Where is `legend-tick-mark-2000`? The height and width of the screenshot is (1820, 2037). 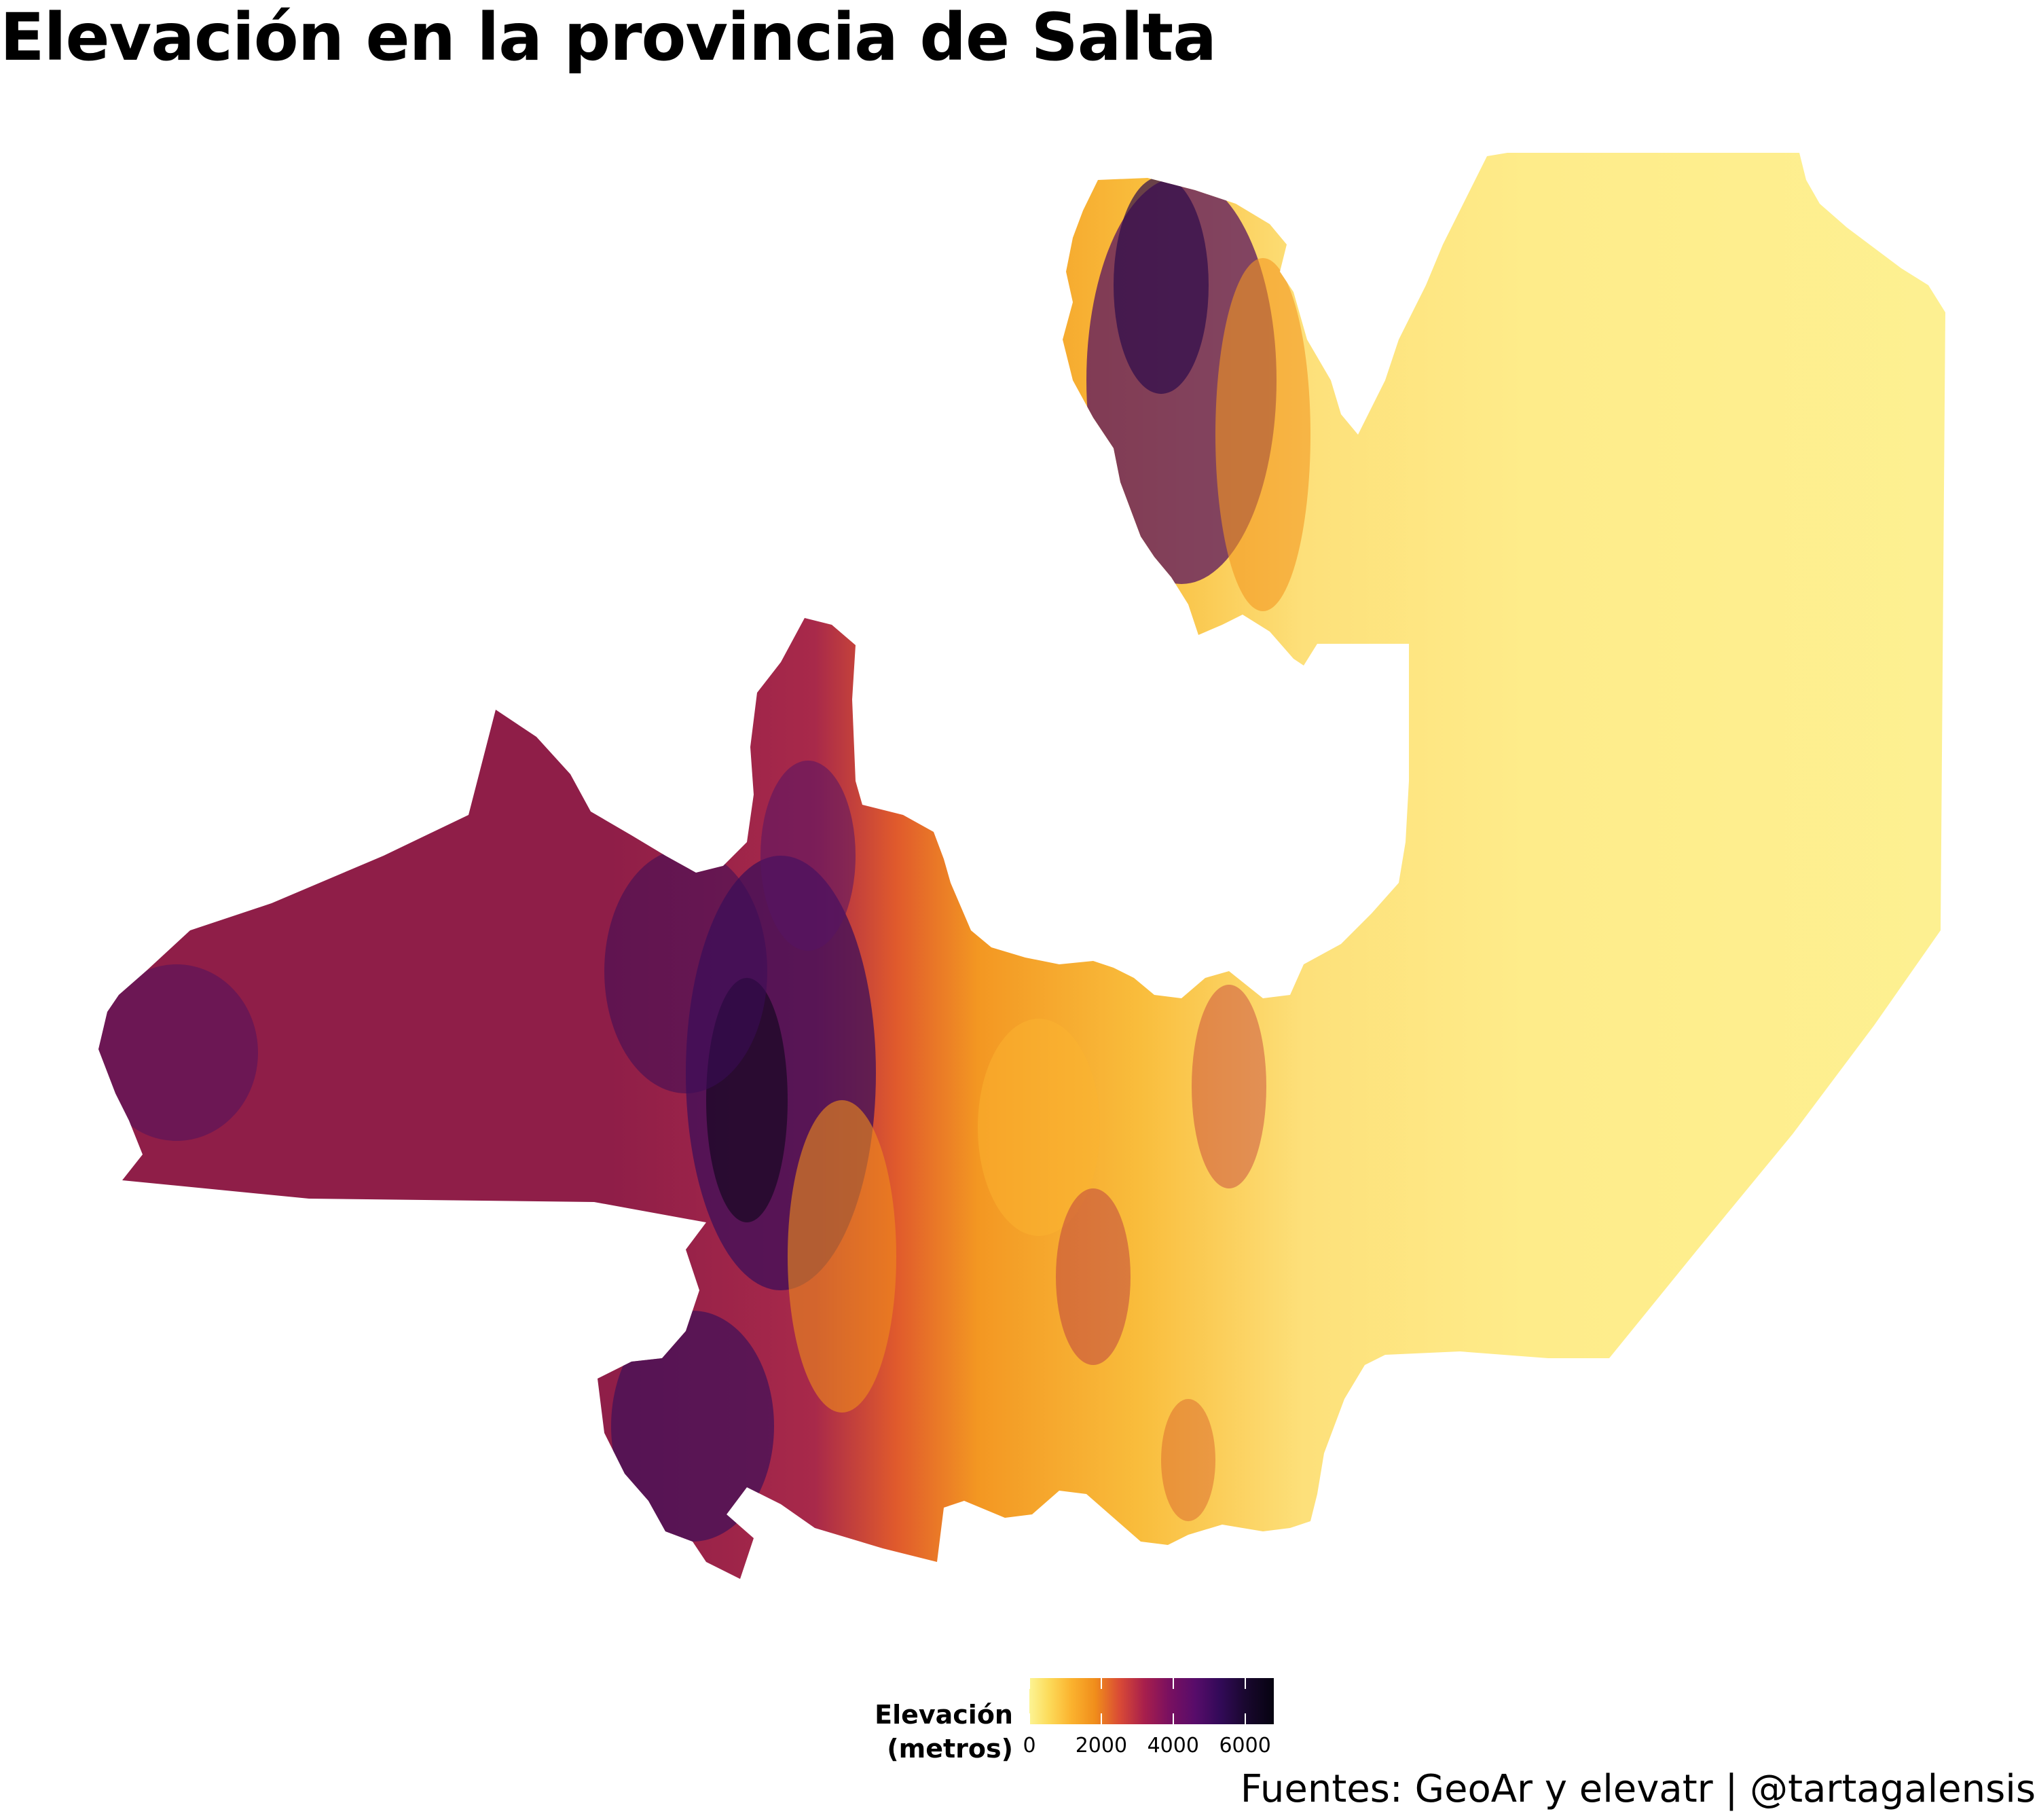
legend-tick-mark-2000 is located at coordinates (1101, 1683).